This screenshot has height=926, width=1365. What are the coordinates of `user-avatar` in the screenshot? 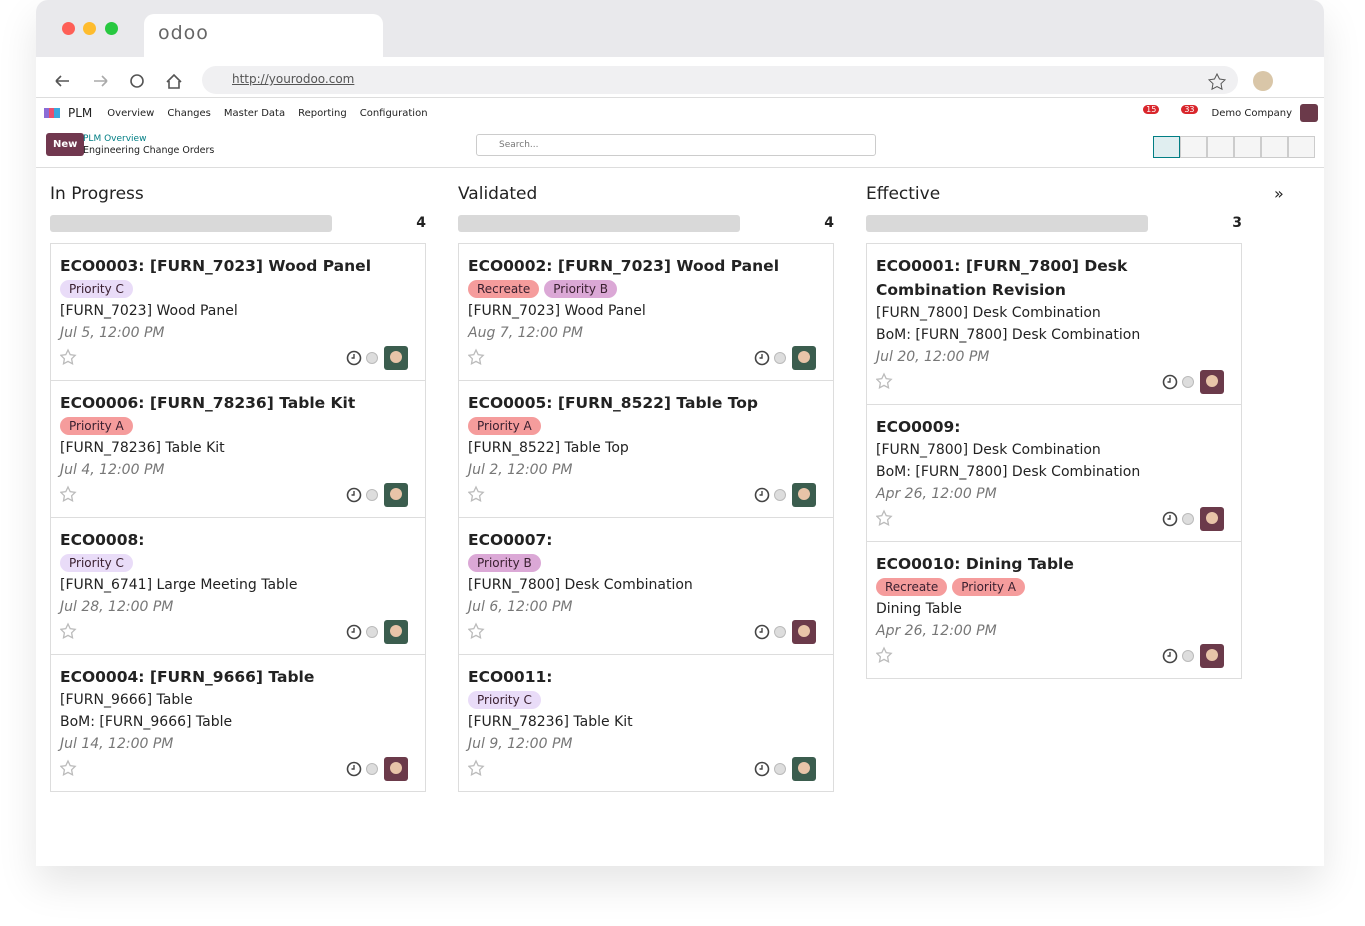 It's located at (1309, 113).